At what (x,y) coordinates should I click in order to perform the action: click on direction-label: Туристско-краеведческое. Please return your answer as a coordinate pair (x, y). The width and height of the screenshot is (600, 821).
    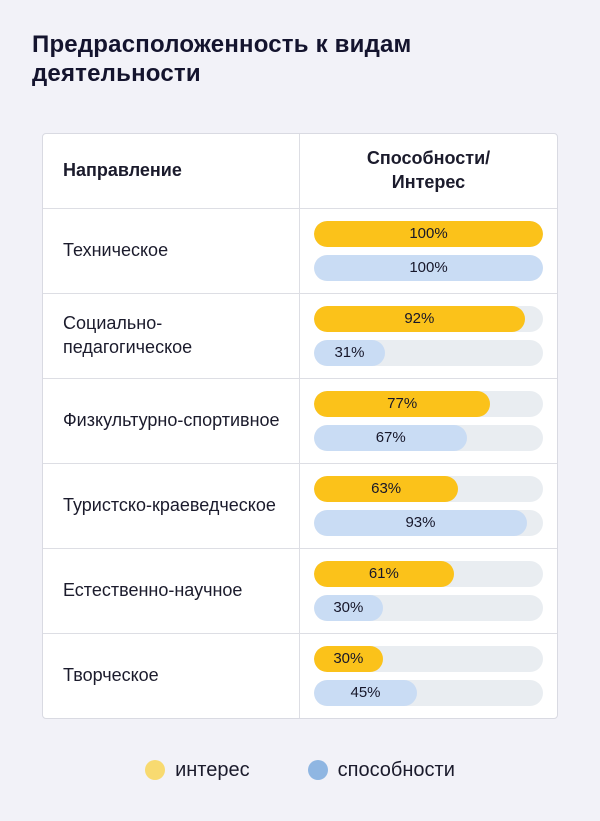
    Looking at the image, I should click on (171, 505).